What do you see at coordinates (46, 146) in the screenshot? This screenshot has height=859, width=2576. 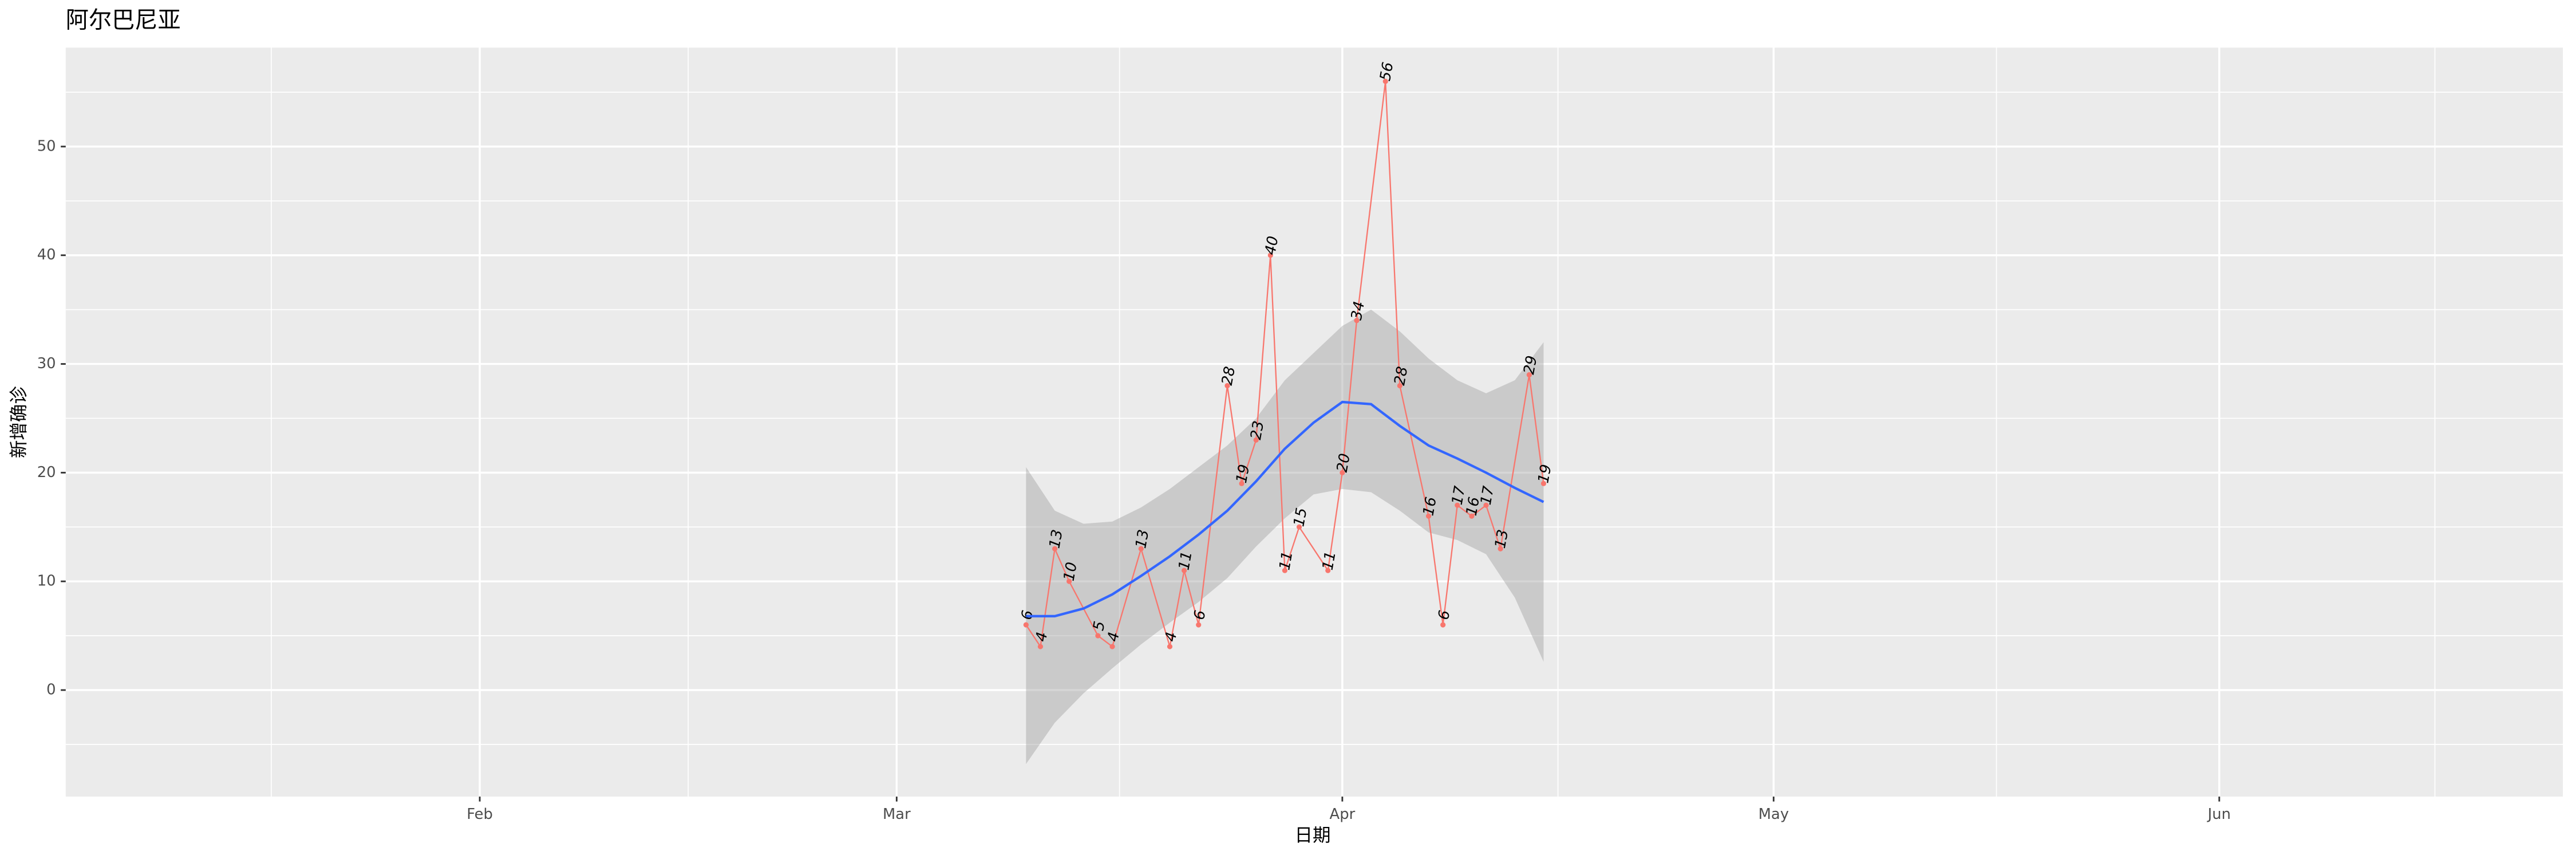 I see `y-tick-label: 50` at bounding box center [46, 146].